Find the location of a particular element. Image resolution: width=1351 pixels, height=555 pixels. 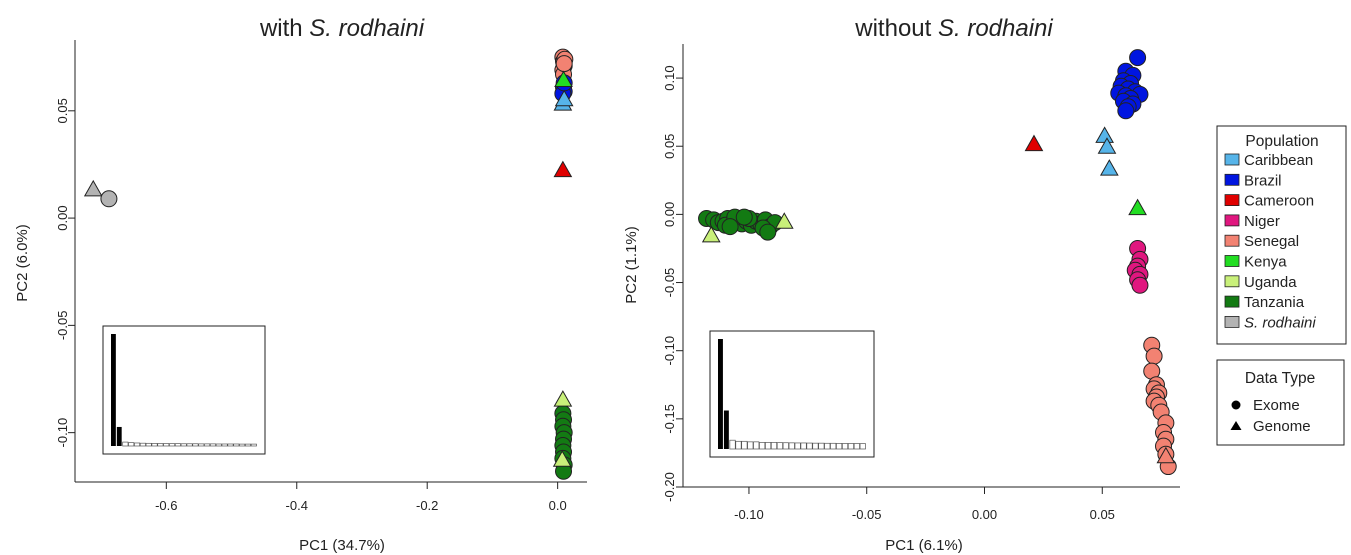

point-kenya-genome is located at coordinates (563, 78).